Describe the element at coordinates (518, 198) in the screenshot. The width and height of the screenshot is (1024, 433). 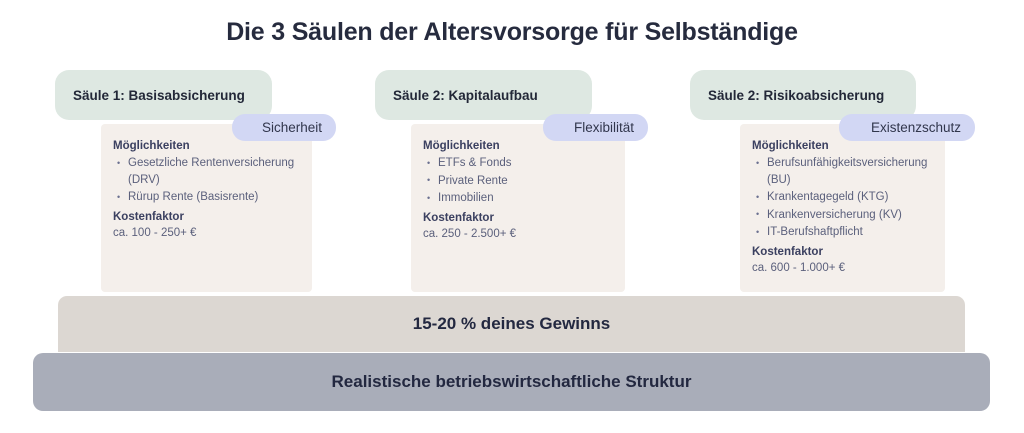
I see `list-item: Immobilien` at that location.